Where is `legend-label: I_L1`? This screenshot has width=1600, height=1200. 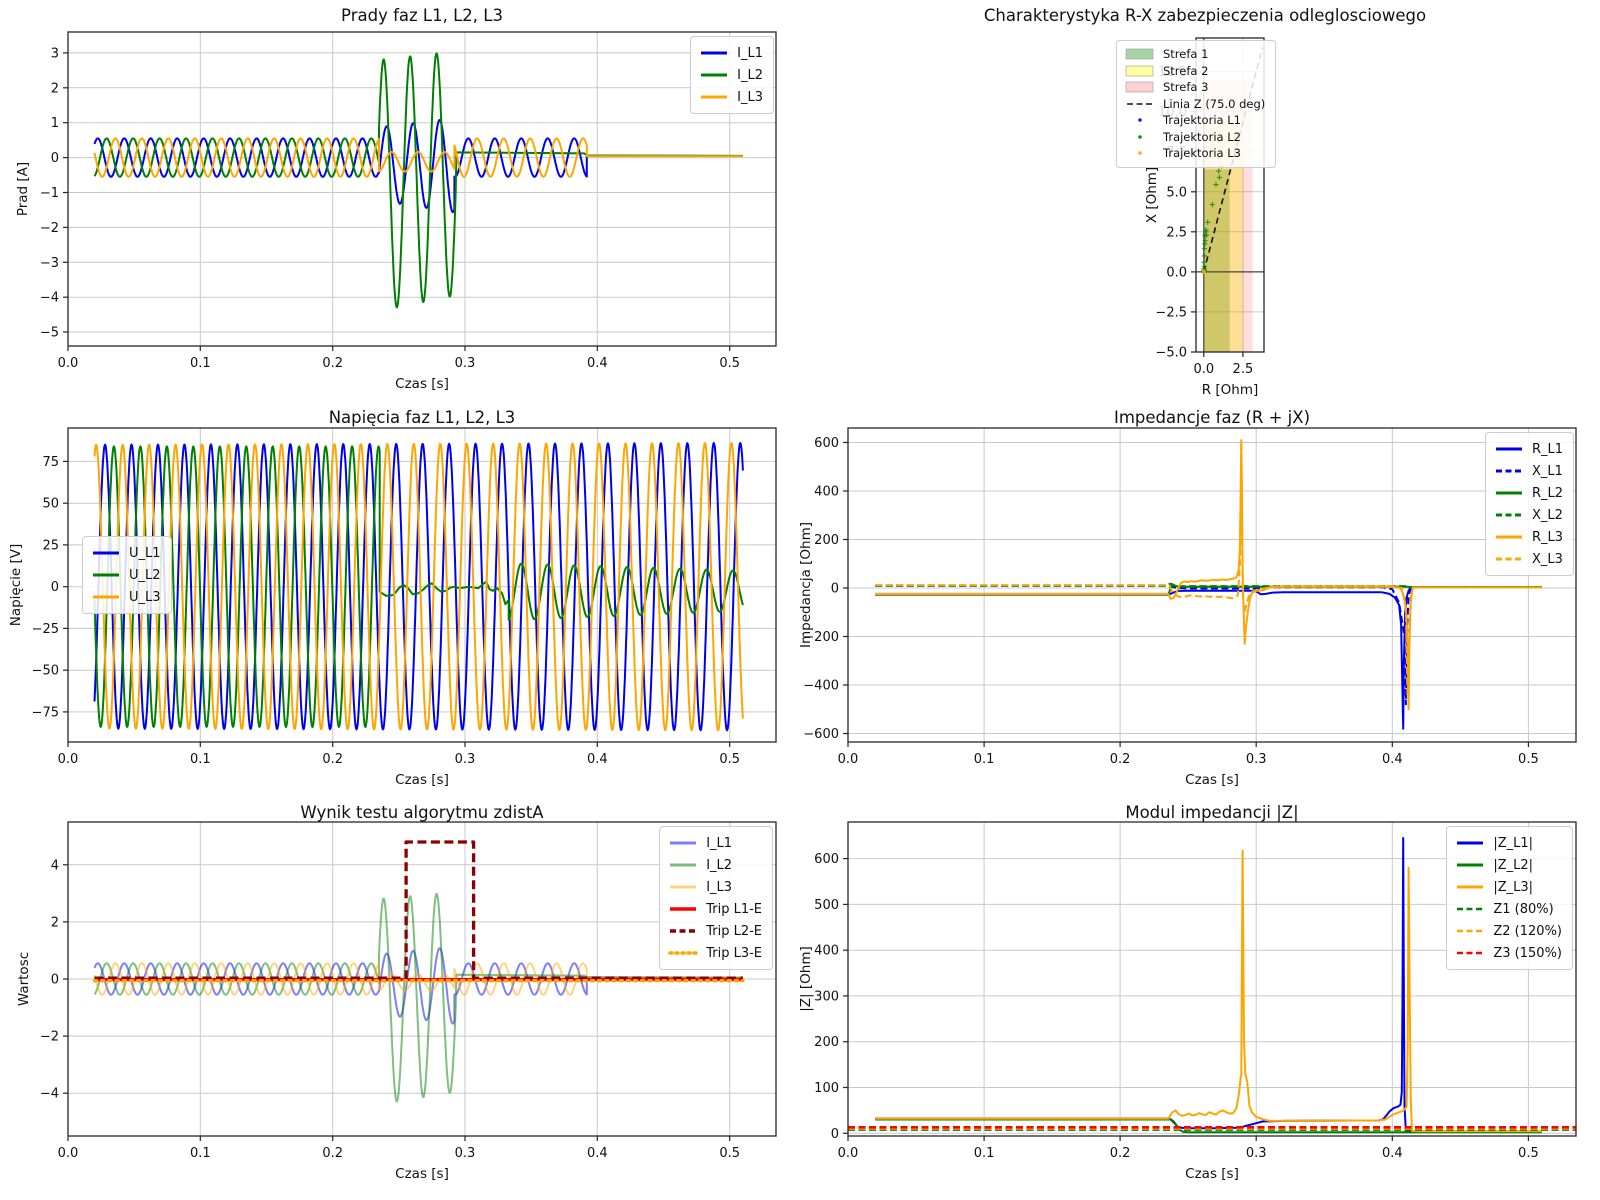 legend-label: I_L1 is located at coordinates (719, 843).